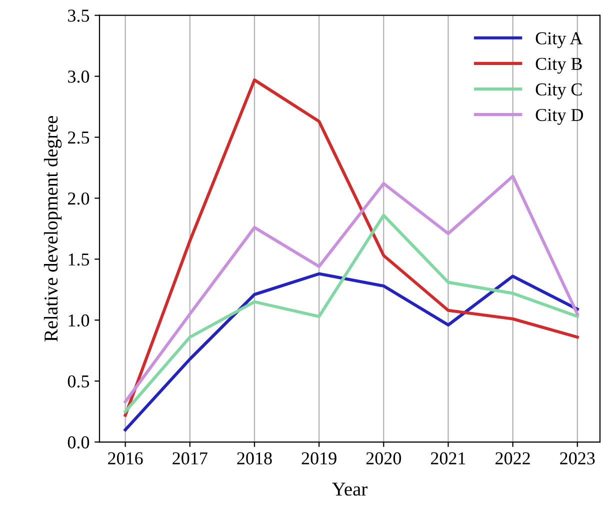 This screenshot has width=603, height=511. Describe the element at coordinates (79, 16) in the screenshot. I see `y-tick-label: 3.5` at that location.